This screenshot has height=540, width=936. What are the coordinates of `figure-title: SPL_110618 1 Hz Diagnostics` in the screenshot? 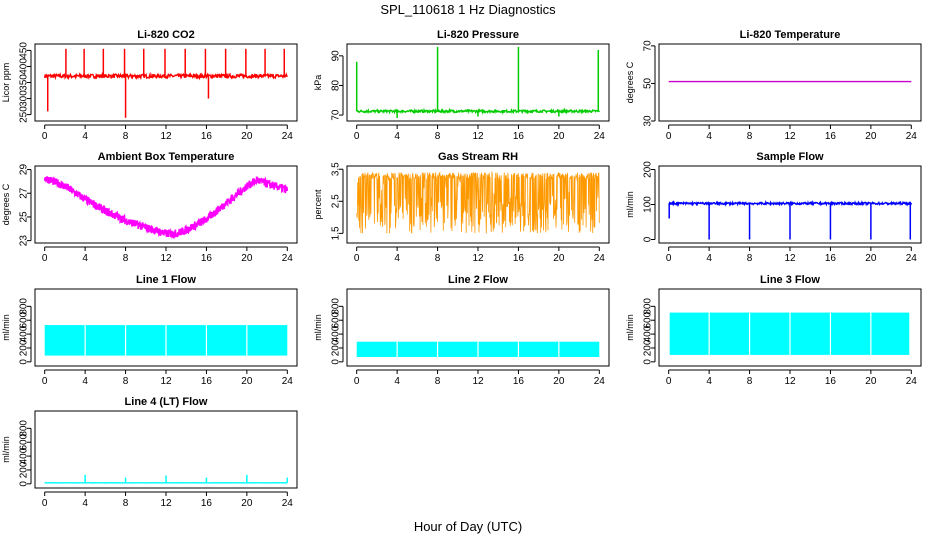 It's located at (468, 9).